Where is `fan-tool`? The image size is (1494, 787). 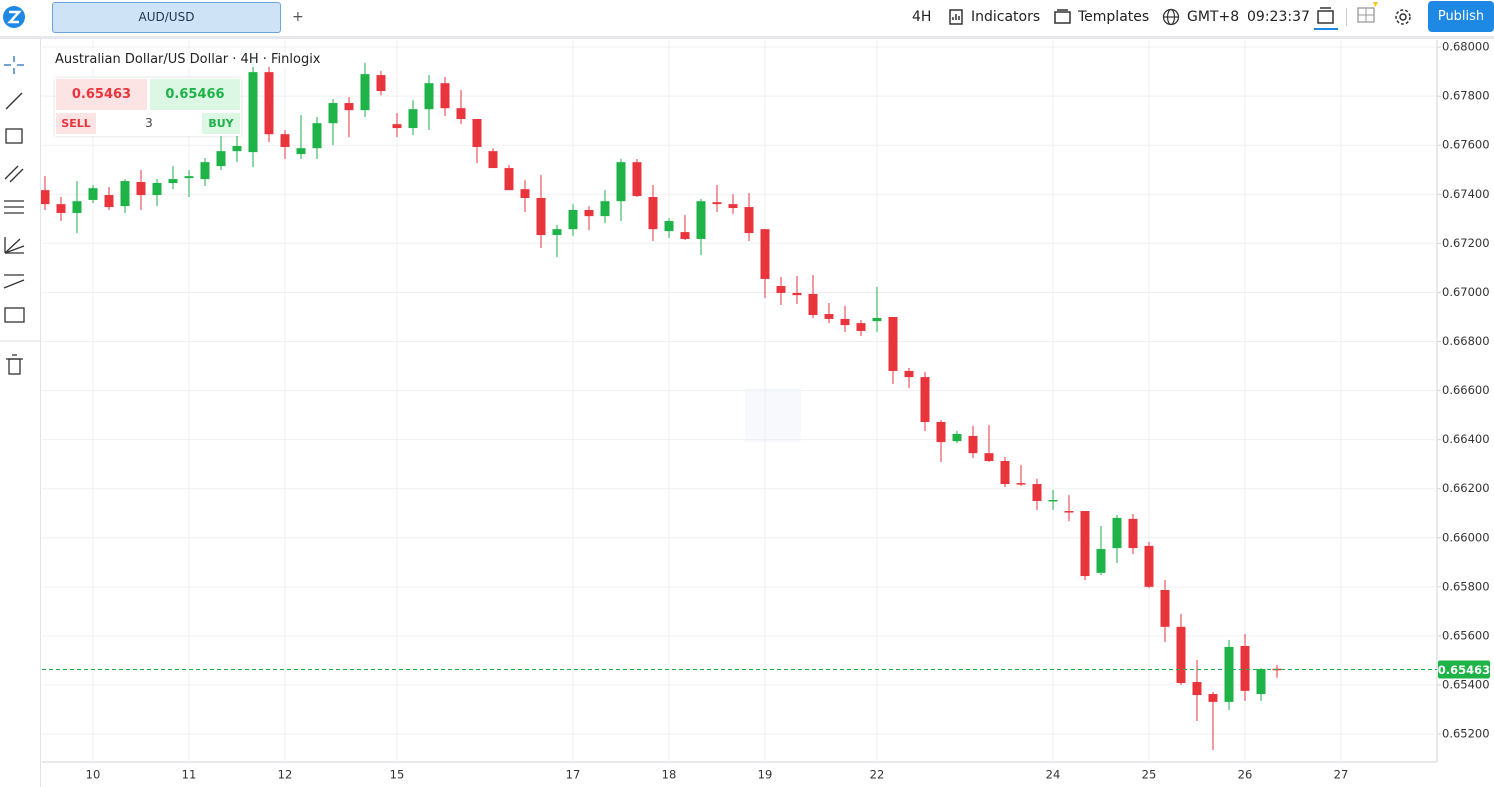 fan-tool is located at coordinates (14, 245).